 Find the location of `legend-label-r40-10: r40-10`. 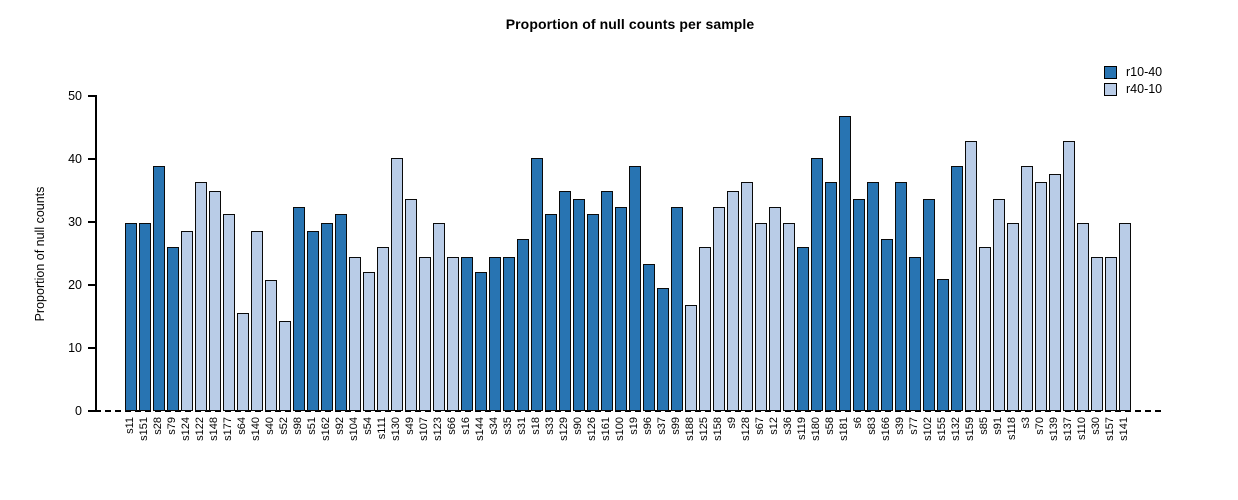

legend-label-r40-10: r40-10 is located at coordinates (1144, 89).